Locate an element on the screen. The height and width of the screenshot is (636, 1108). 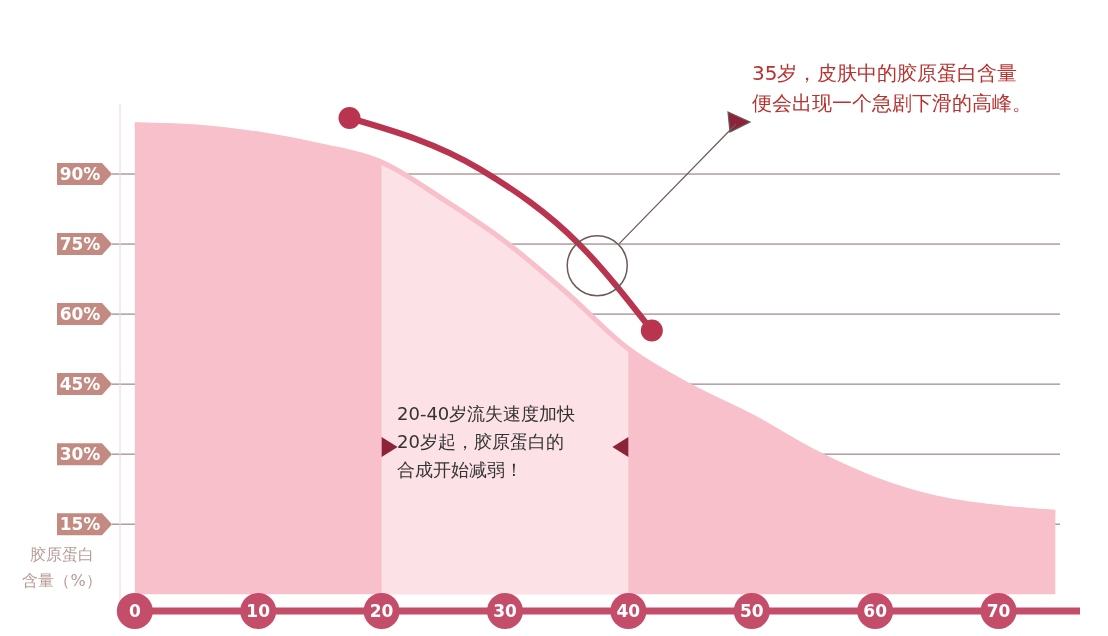
y-tick-label: 60% is located at coordinates (80, 314).